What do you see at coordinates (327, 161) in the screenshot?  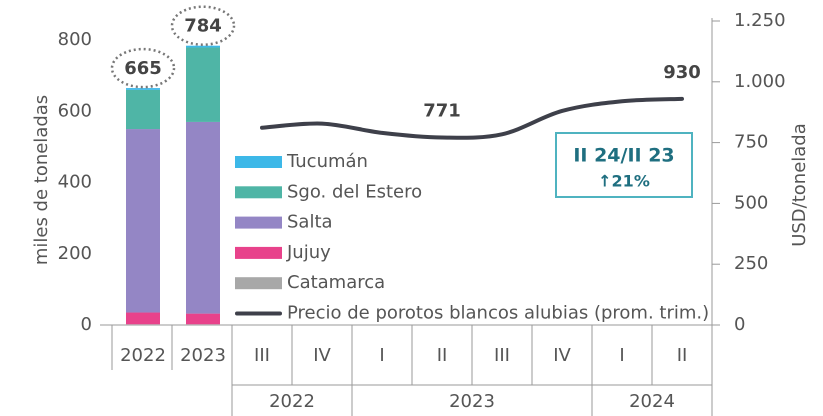 I see `legend-label: Tucumán` at bounding box center [327, 161].